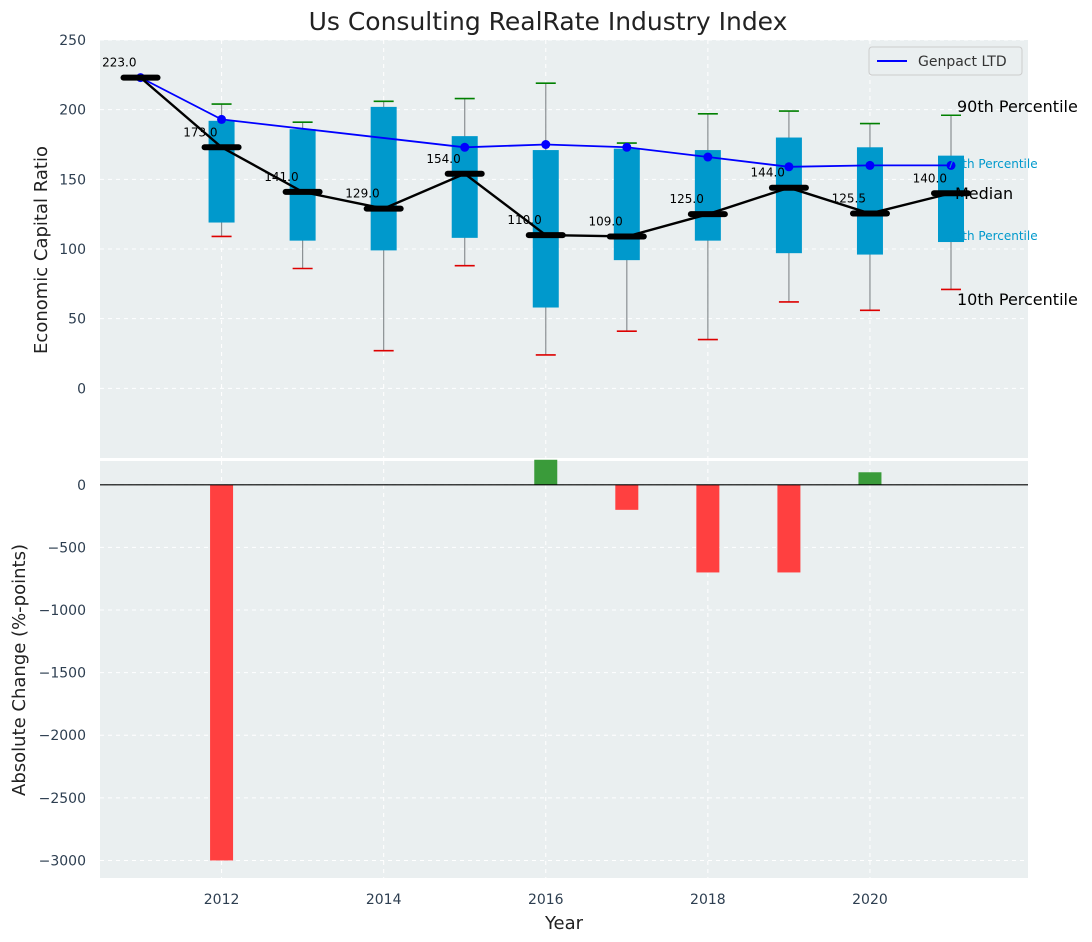  I want to click on top-y-axis-label: Economic Capital Ratio, so click(41, 250).